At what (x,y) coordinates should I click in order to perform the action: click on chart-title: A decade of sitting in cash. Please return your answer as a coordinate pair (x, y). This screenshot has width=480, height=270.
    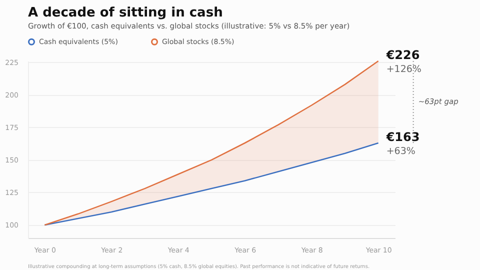
    Looking at the image, I should click on (125, 13).